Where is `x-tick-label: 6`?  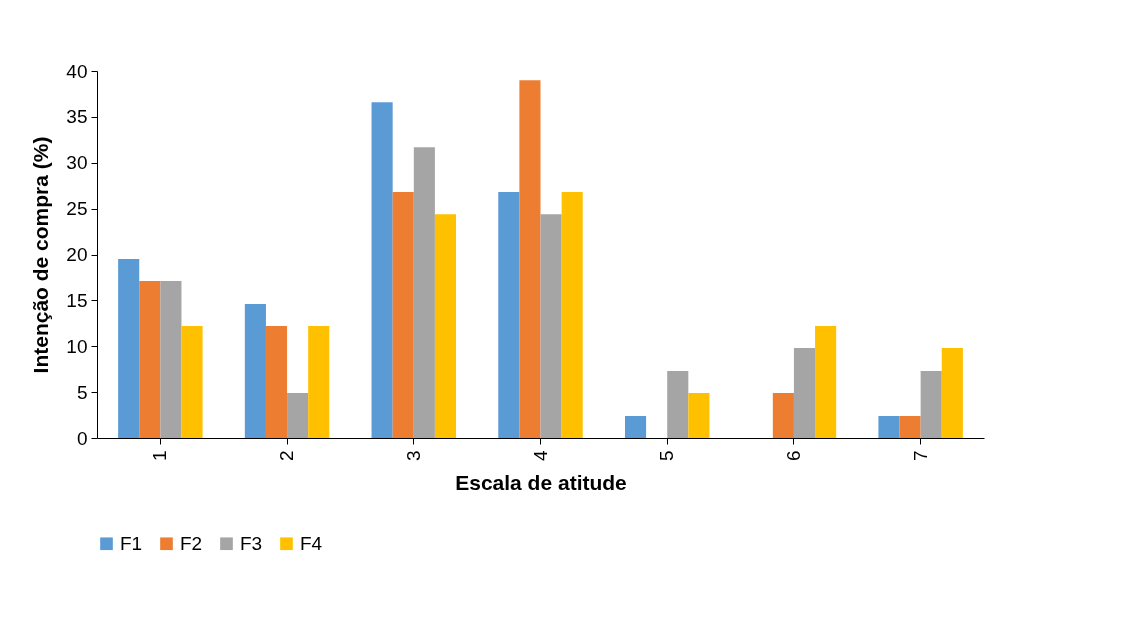 x-tick-label: 6 is located at coordinates (793, 456).